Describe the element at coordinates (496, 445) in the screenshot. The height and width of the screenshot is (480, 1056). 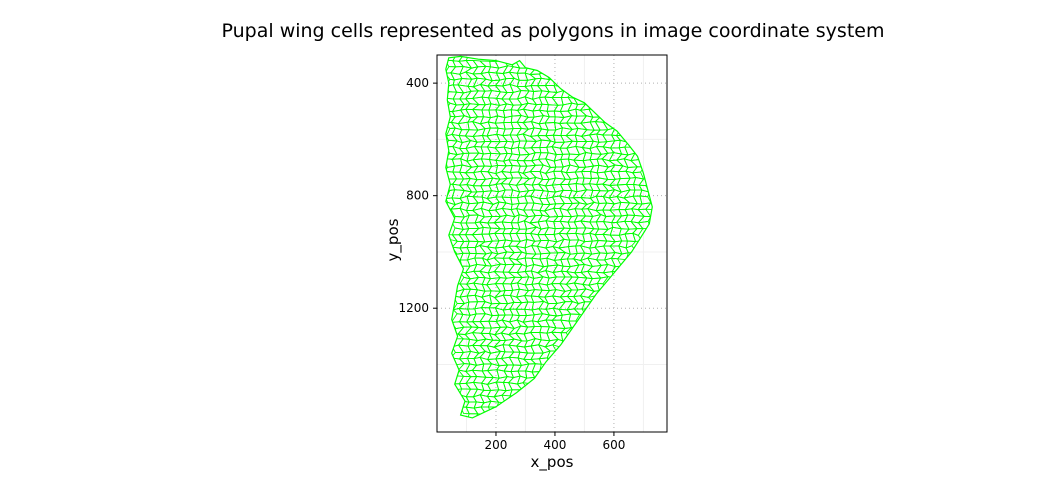
I see `x-tick-label: 200` at that location.